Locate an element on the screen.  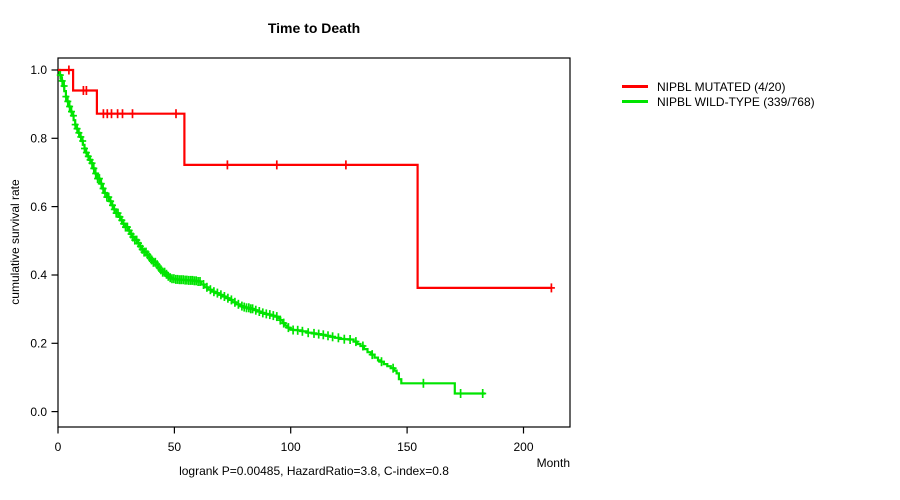
x-axis-tick-label: 50 is located at coordinates (175, 447).